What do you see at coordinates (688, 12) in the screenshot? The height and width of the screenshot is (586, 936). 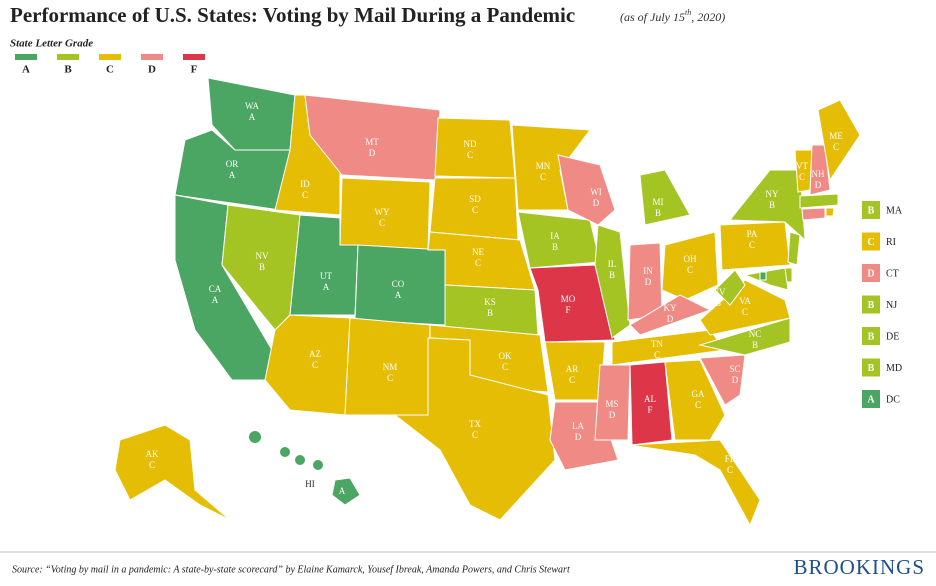 I see `subtitle-sup: th` at bounding box center [688, 12].